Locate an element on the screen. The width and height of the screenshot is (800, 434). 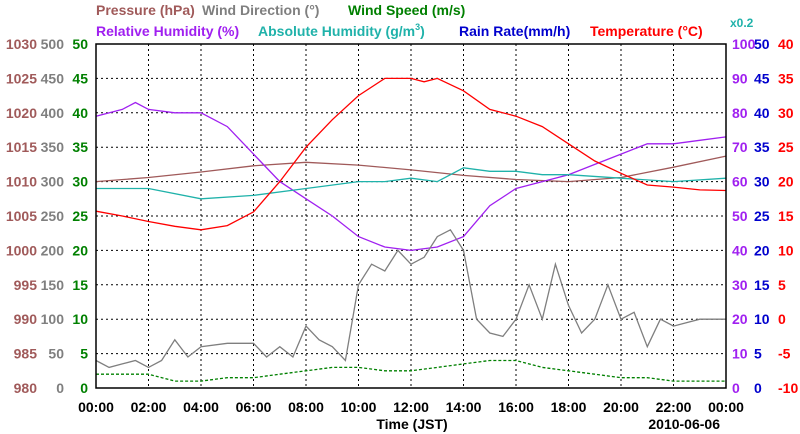
y-tick-label-pressure: 1020 is located at coordinates (21, 113).